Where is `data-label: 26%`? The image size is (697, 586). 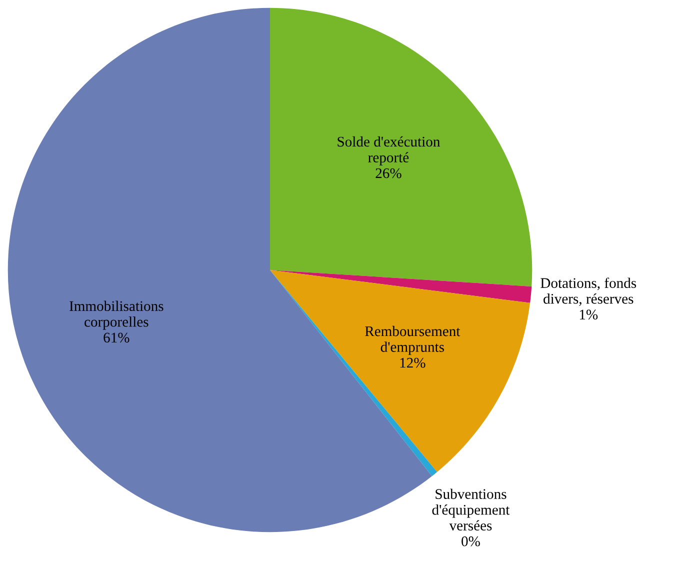 data-label: 26% is located at coordinates (389, 173).